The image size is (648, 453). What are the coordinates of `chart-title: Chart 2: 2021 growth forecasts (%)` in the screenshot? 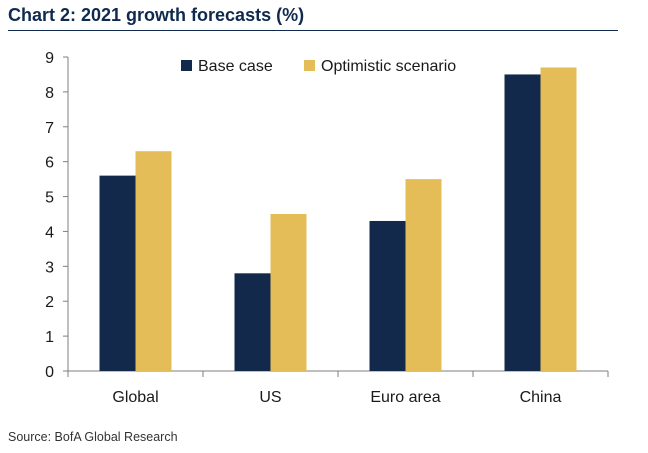 It's located at (156, 15).